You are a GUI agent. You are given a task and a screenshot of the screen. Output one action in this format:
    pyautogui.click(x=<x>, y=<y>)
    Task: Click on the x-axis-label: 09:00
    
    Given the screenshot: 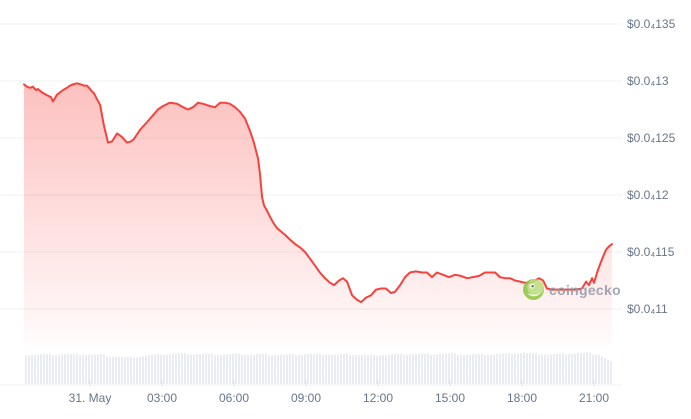 What is the action you would take?
    pyautogui.click(x=306, y=398)
    